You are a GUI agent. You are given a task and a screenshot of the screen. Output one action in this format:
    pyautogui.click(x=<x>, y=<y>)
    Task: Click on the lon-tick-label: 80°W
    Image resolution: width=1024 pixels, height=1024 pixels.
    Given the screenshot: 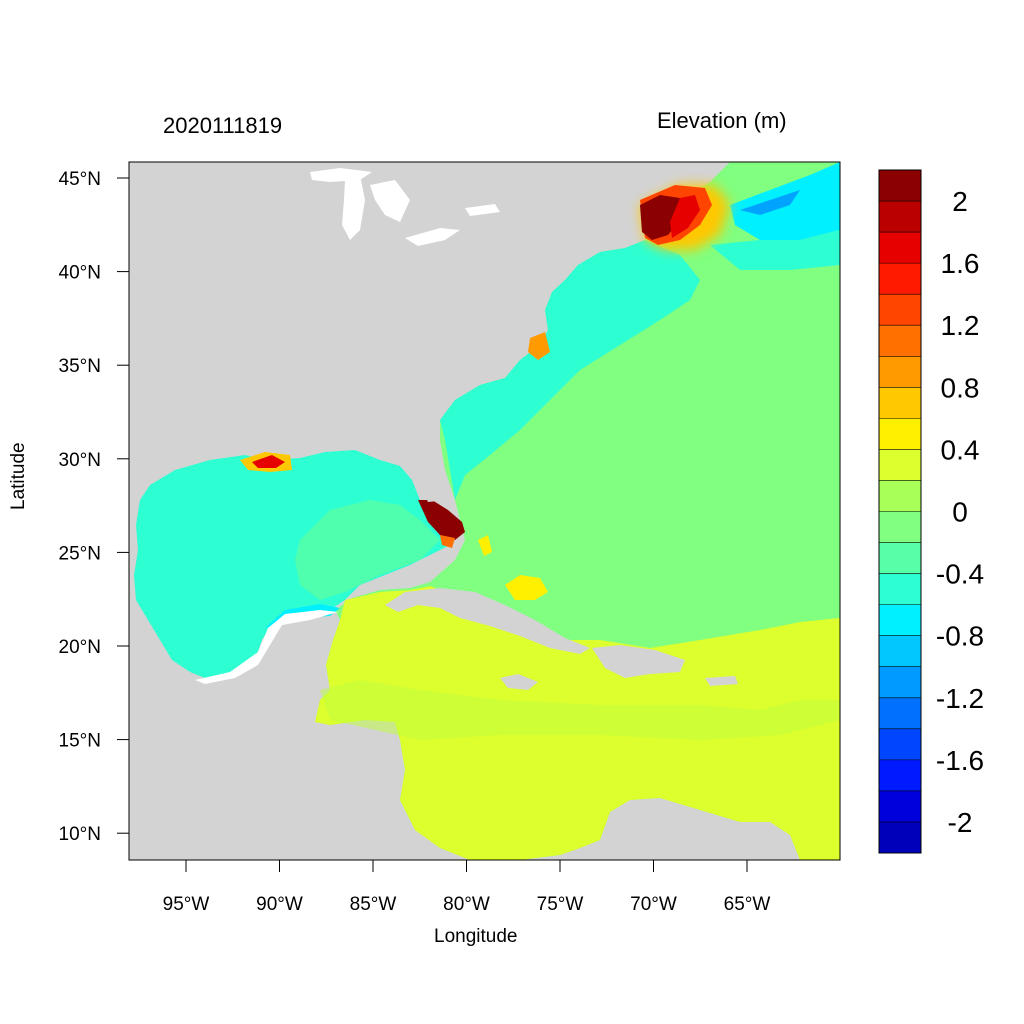 What is the action you would take?
    pyautogui.click(x=466, y=904)
    